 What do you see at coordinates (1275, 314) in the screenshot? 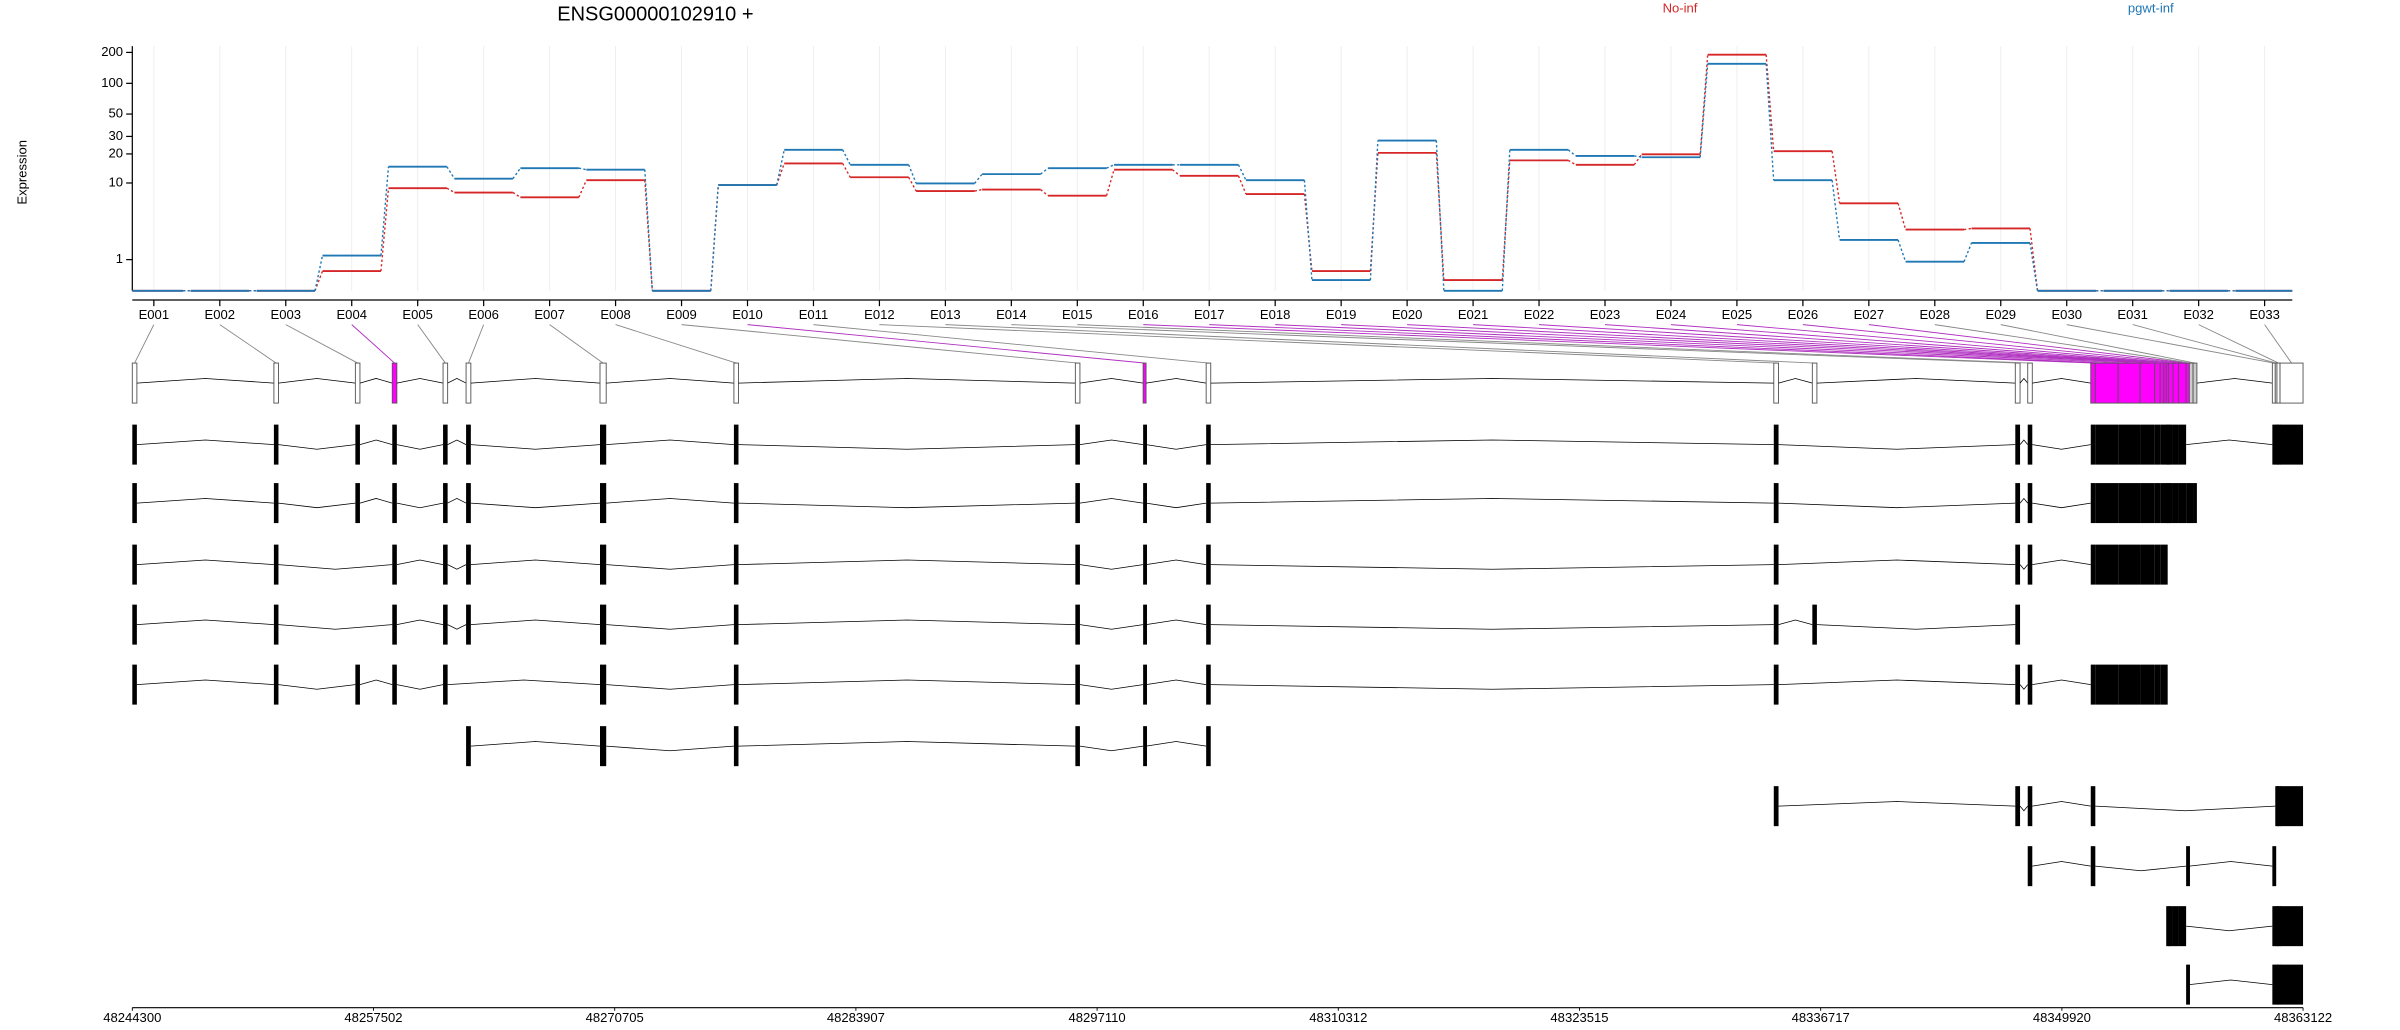
I see `x-tick-label: E018` at bounding box center [1275, 314].